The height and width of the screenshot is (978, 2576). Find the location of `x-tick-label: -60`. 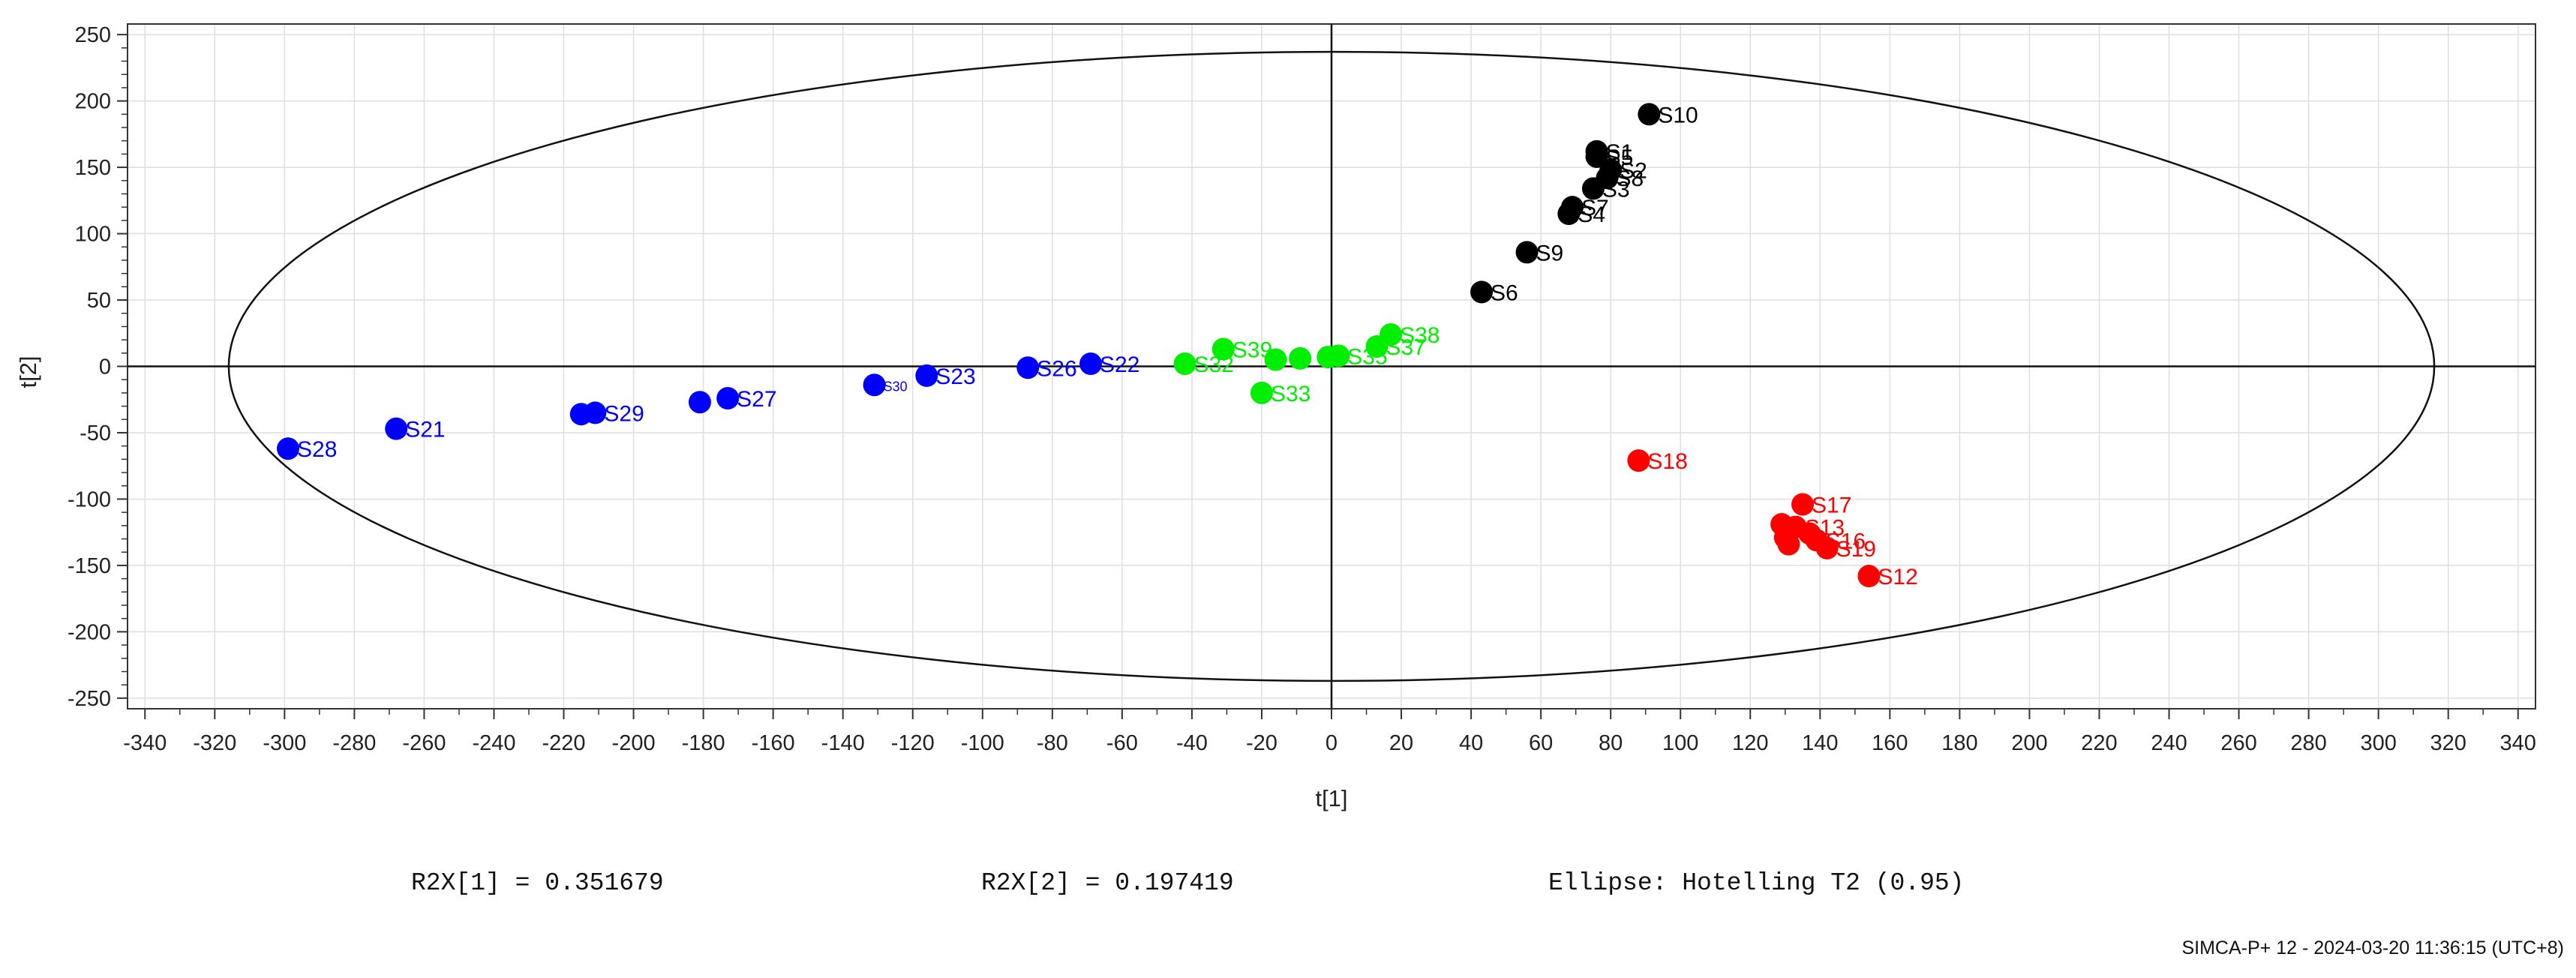

x-tick-label: -60 is located at coordinates (1122, 743).